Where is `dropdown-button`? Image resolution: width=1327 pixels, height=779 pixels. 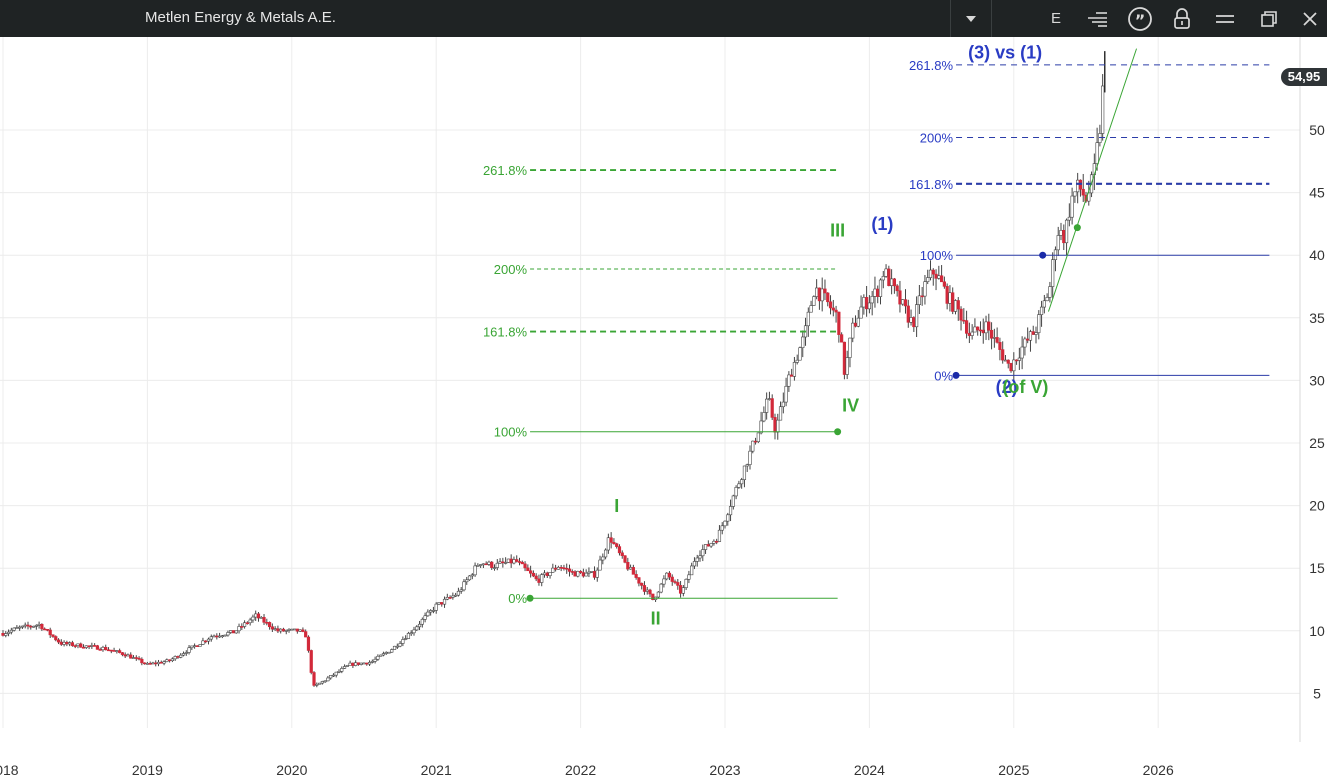 dropdown-button is located at coordinates (971, 18).